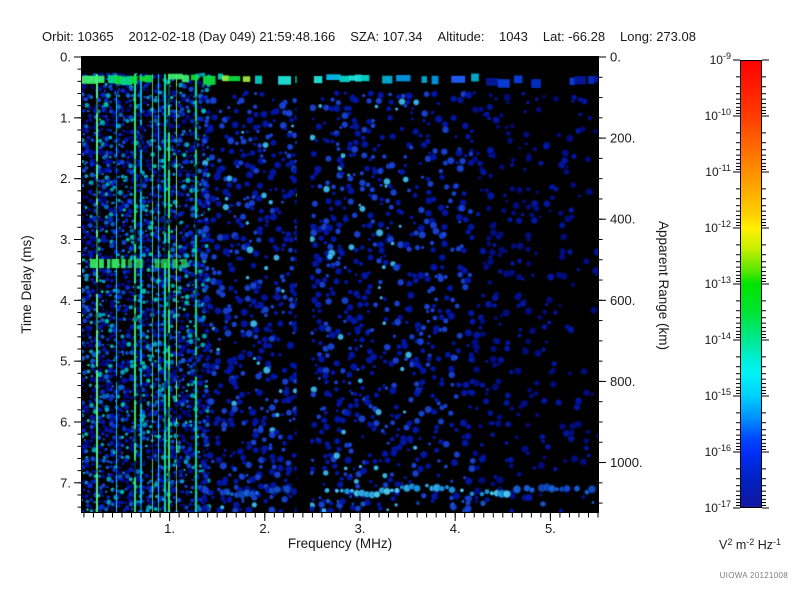  I want to click on header-field-4: Lat: -66.28, so click(574, 36).